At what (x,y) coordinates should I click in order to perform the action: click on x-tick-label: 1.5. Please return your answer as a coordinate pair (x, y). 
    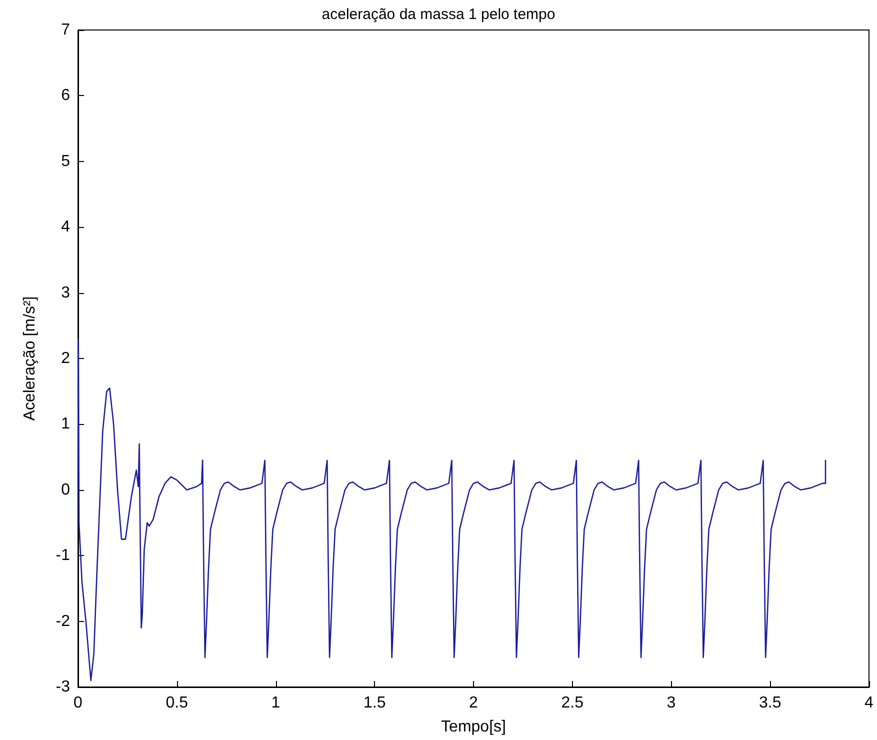
    Looking at the image, I should click on (375, 703).